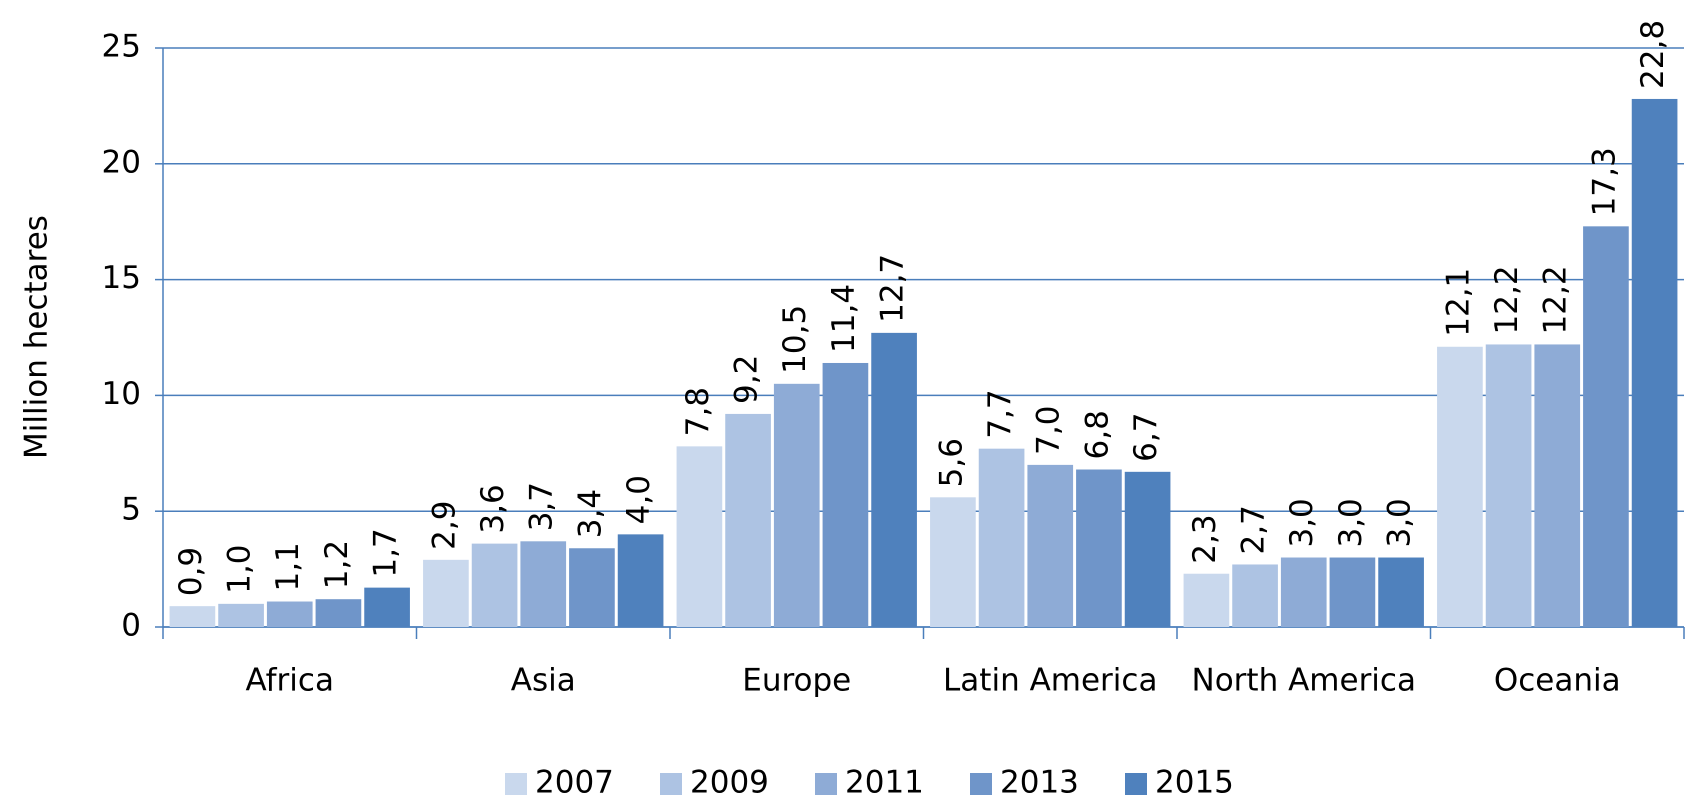 The height and width of the screenshot is (801, 1686). Describe the element at coordinates (288, 566) in the screenshot. I see `value-label: 1,1` at that location.